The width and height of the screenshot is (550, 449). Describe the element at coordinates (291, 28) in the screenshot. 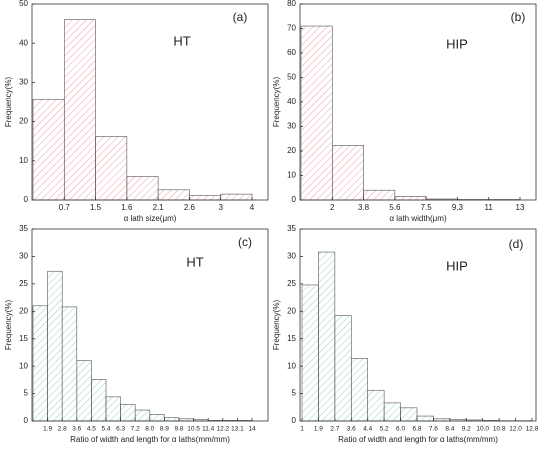

I see `y-tick-label: 70` at that location.